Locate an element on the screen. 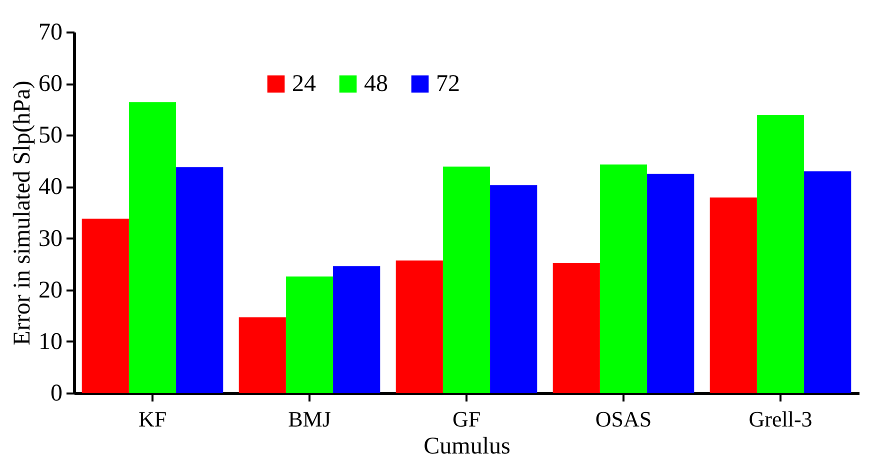 This screenshot has height=475, width=888. legend-label: 24 is located at coordinates (304, 84).